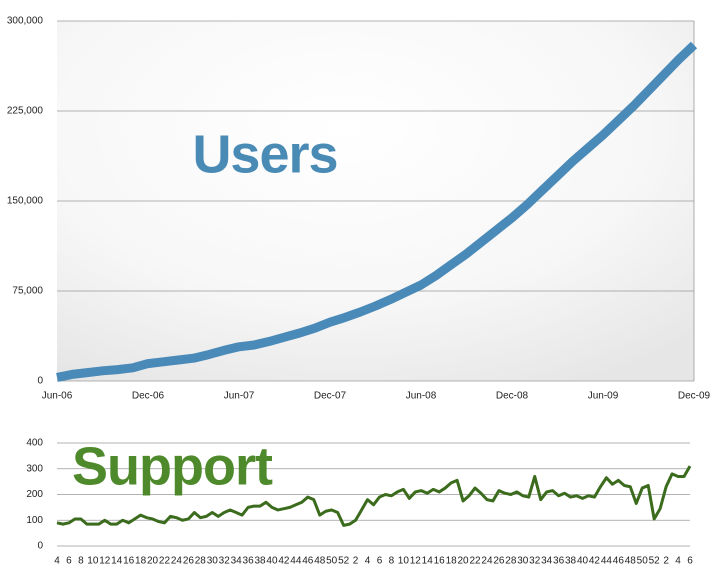 The image size is (720, 571). What do you see at coordinates (264, 154) in the screenshot?
I see `chart-title: Users` at bounding box center [264, 154].